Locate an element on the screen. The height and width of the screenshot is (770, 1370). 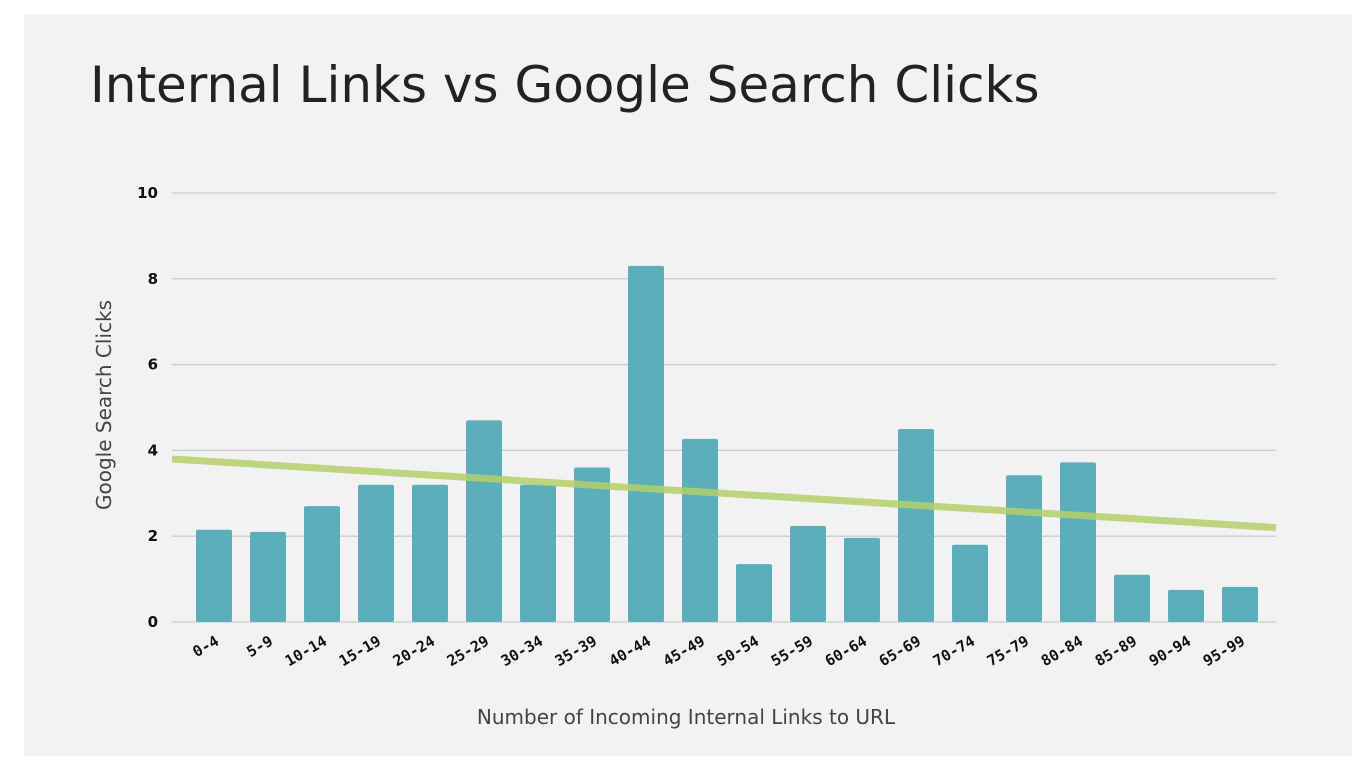
x-tick-label: 85-89 is located at coordinates (1116, 651).